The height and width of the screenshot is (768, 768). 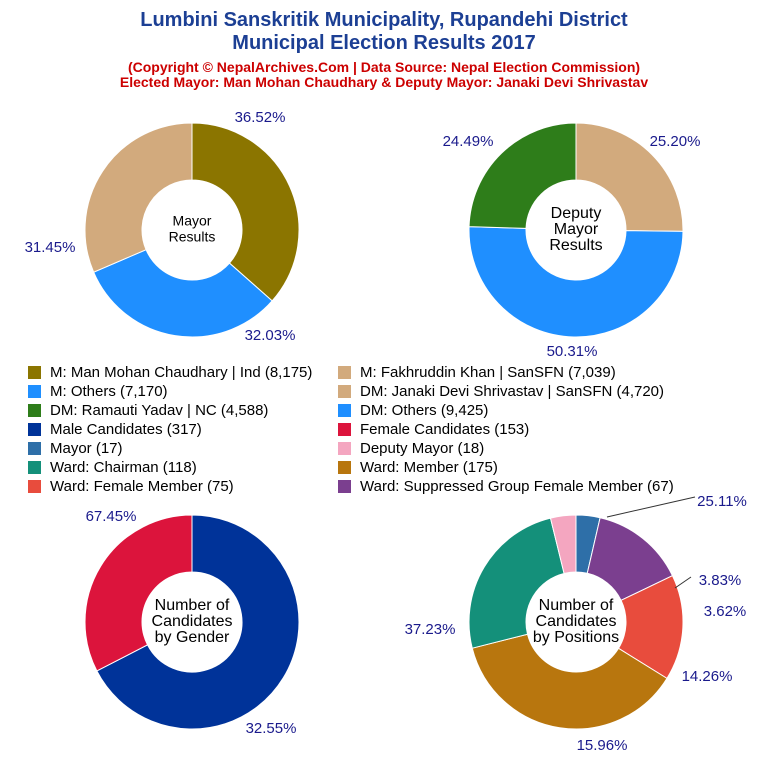 What do you see at coordinates (468, 141) in the screenshot?
I see `percent-label: 24.49%` at bounding box center [468, 141].